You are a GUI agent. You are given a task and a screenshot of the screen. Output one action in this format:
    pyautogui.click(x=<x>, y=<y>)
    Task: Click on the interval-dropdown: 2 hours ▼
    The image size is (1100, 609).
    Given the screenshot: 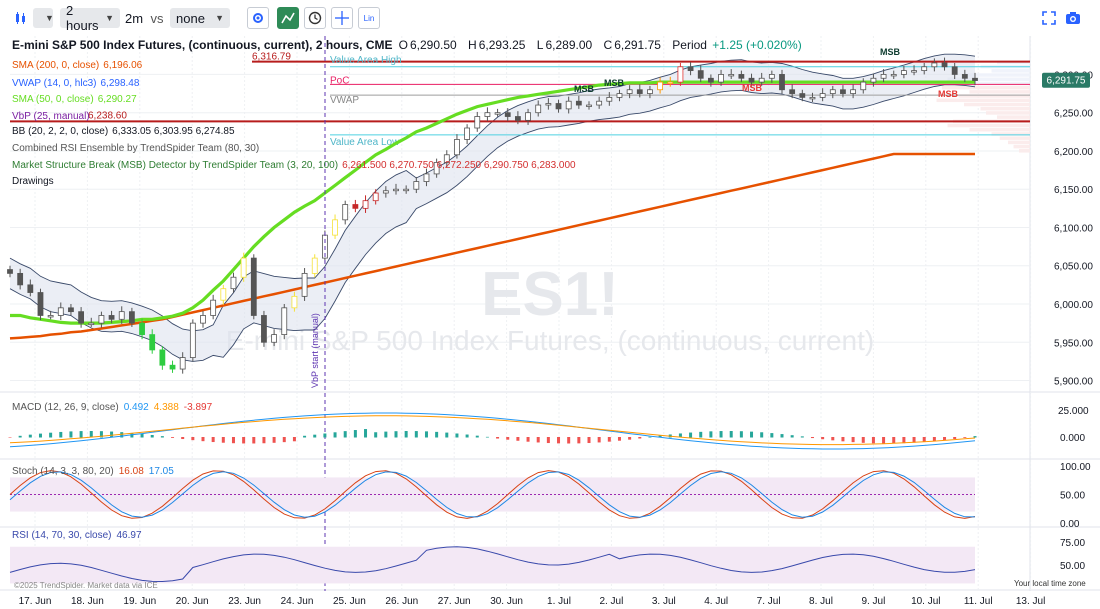 What is the action you would take?
    pyautogui.click(x=90, y=18)
    